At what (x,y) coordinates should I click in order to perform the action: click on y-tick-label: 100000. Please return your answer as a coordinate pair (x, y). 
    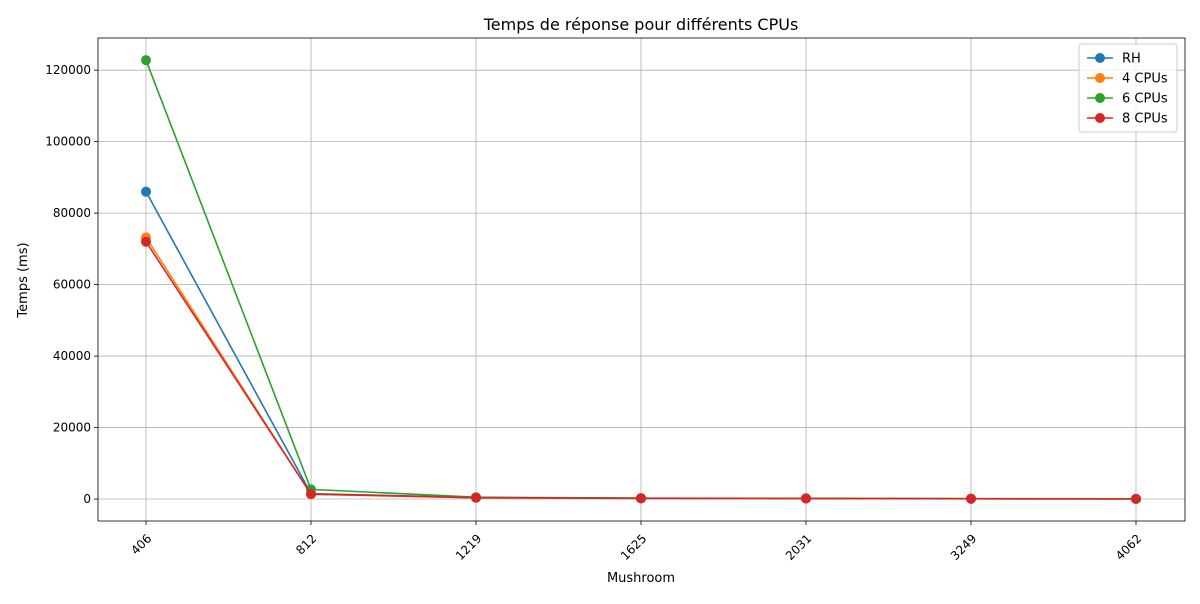
    Looking at the image, I should click on (68, 142).